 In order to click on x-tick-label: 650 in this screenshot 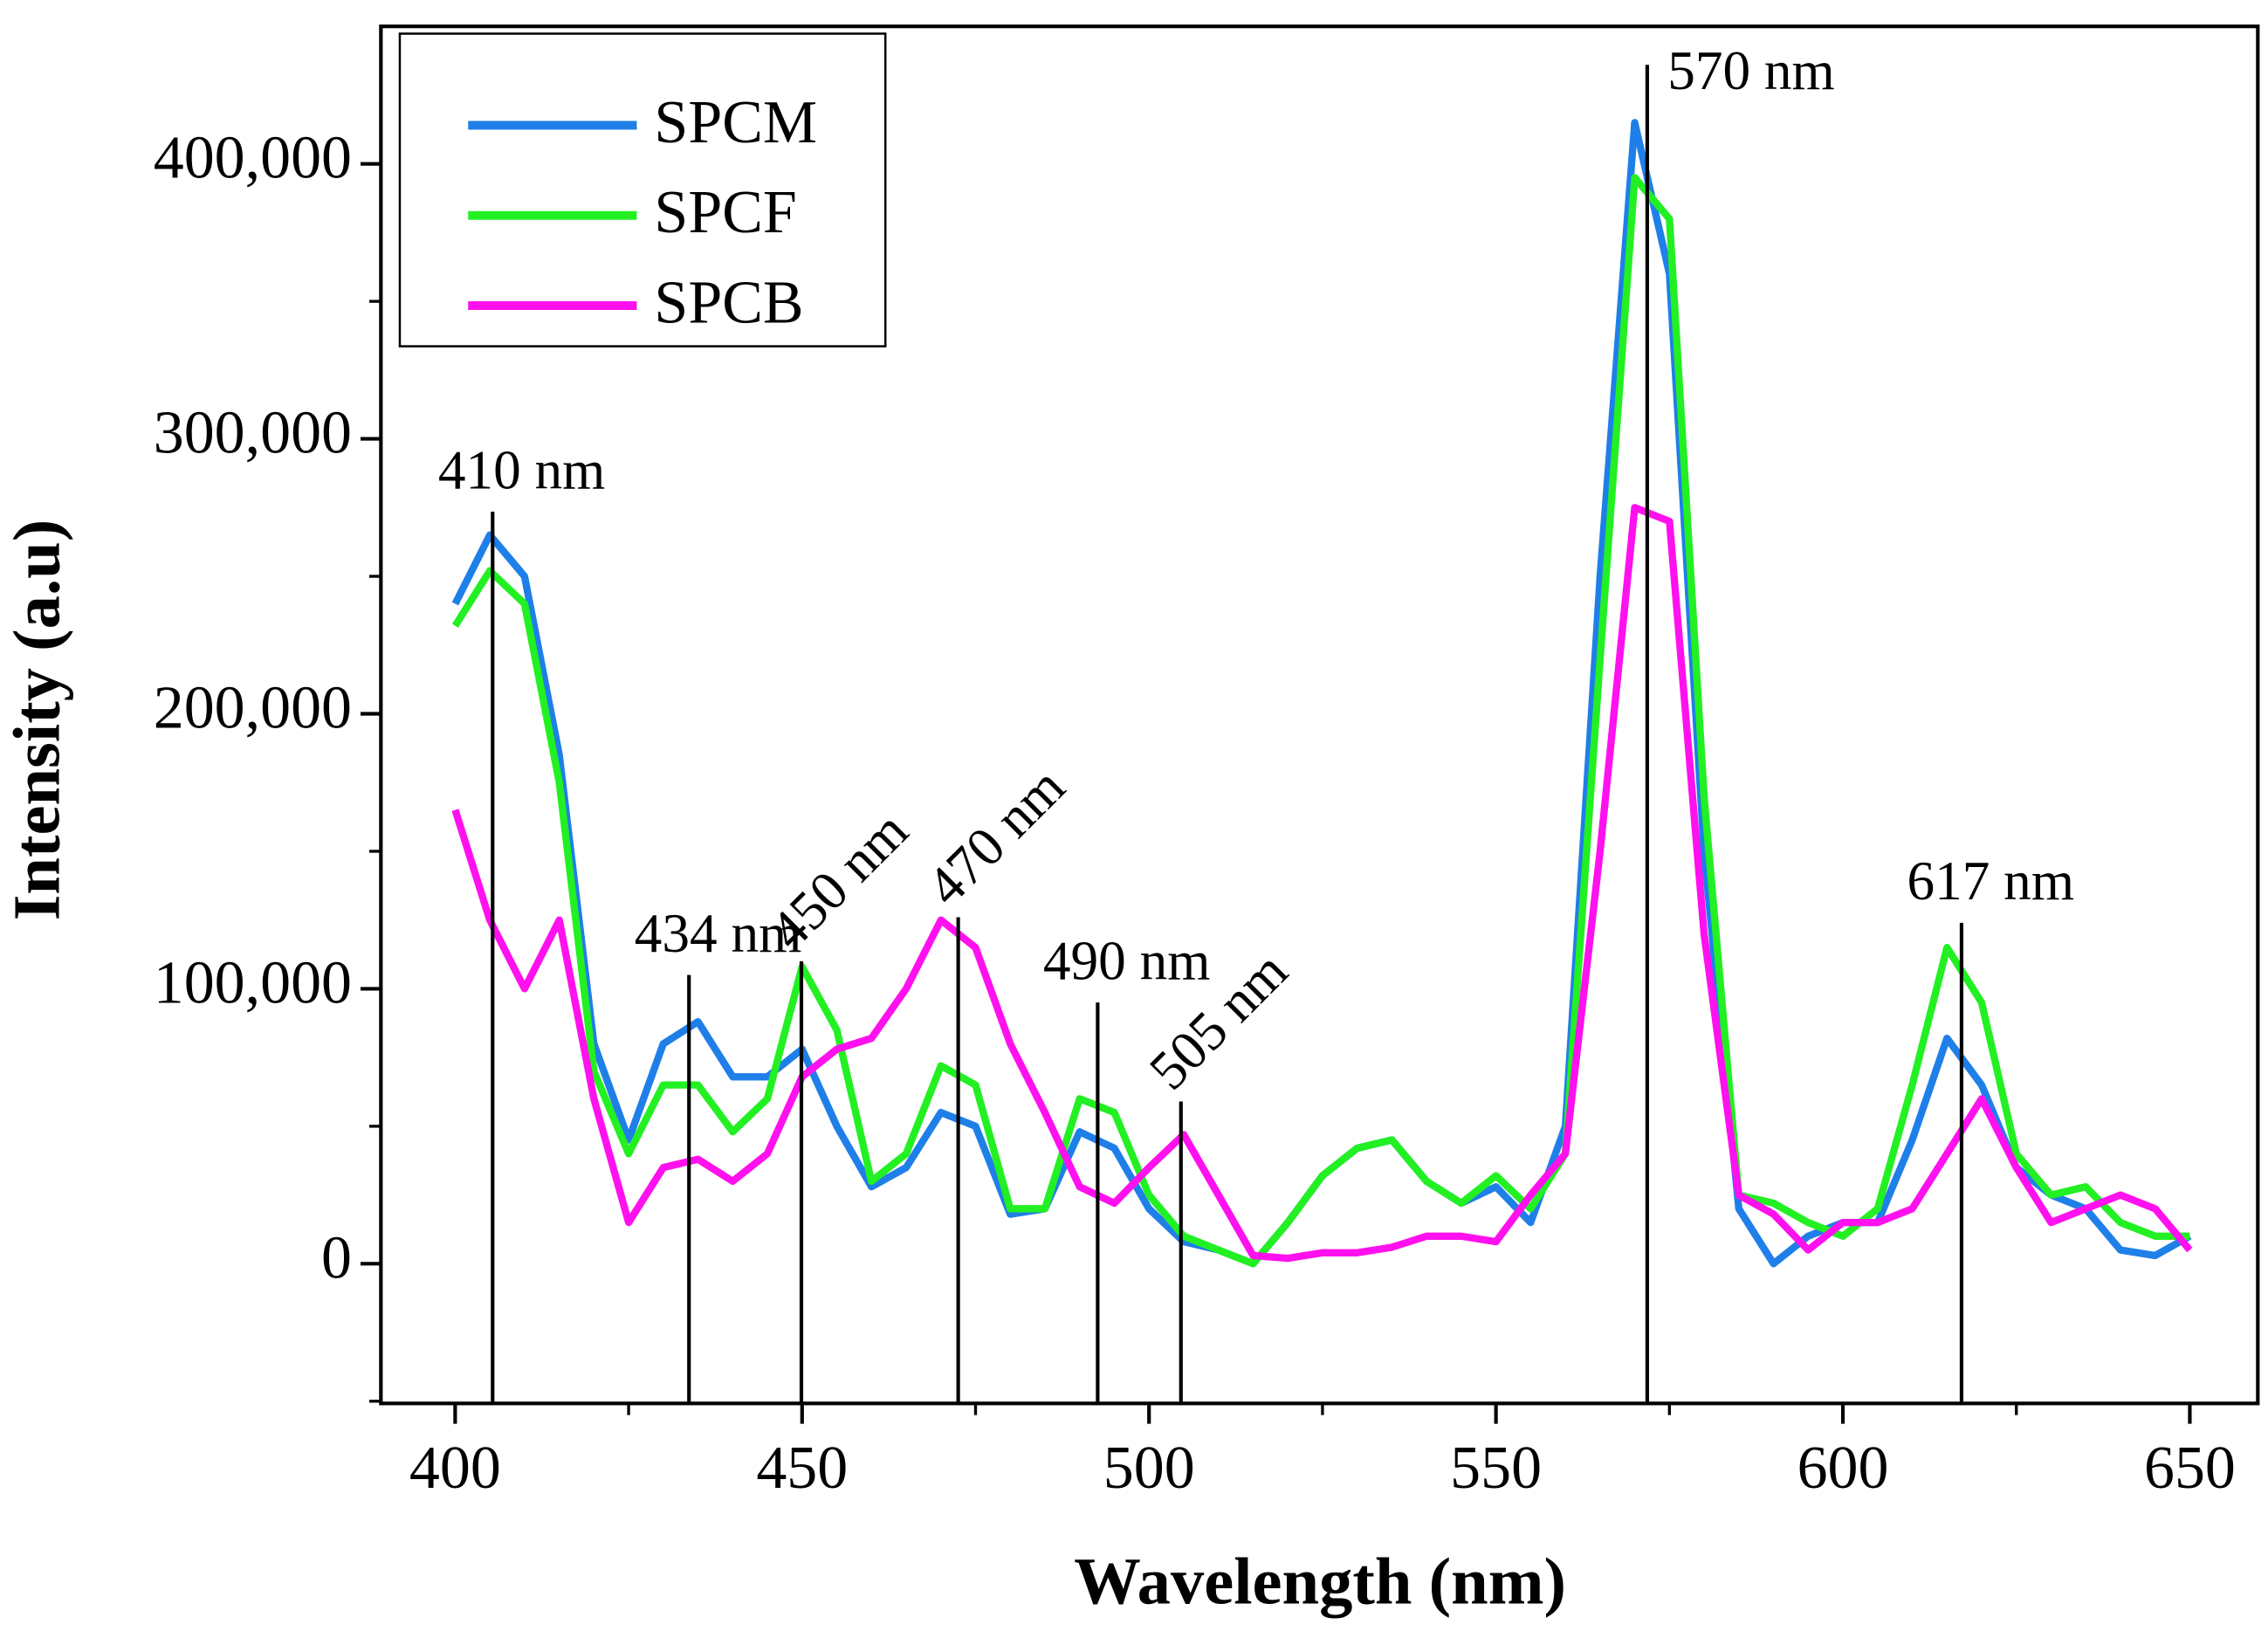, I will do `click(2190, 1468)`.